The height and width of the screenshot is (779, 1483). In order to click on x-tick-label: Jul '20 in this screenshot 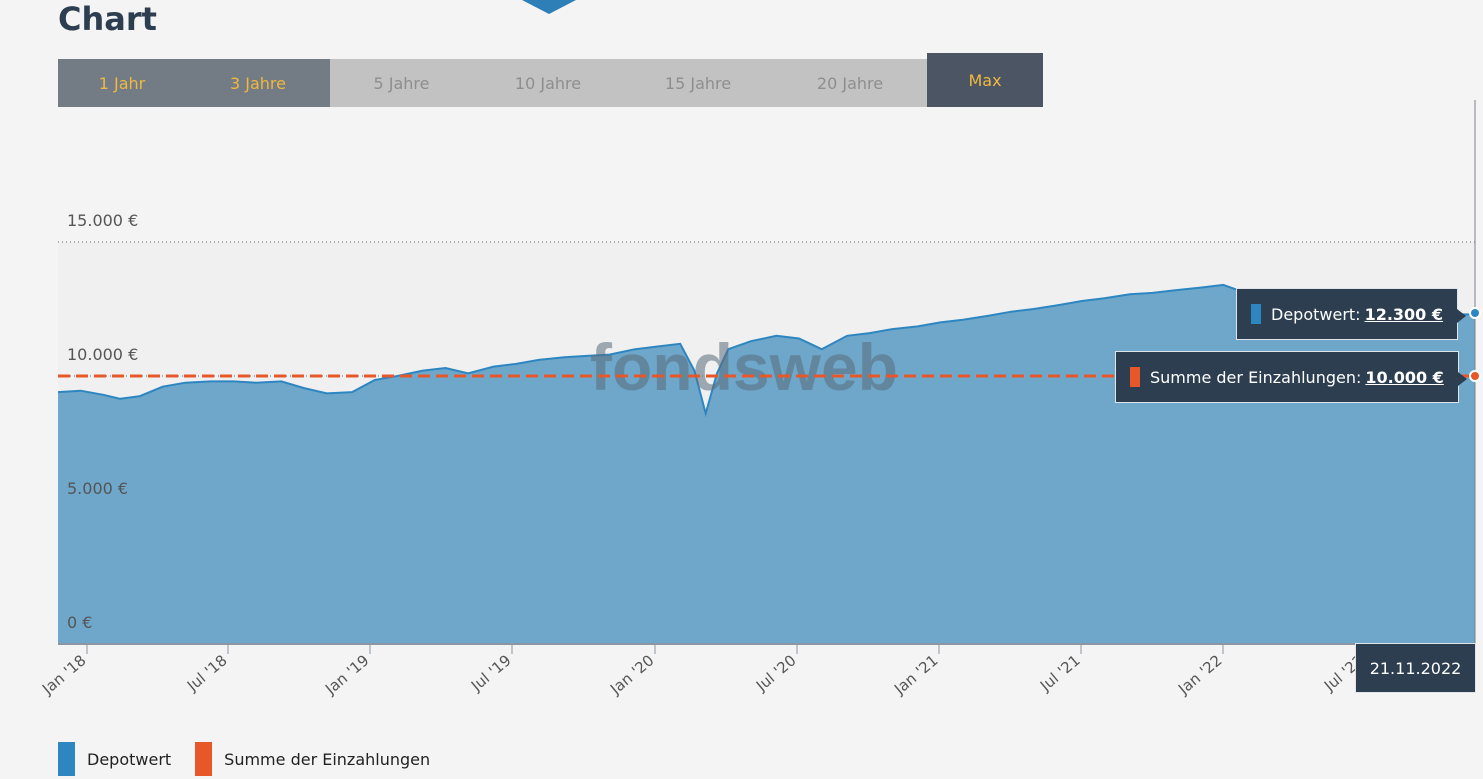, I will do `click(776, 673)`.